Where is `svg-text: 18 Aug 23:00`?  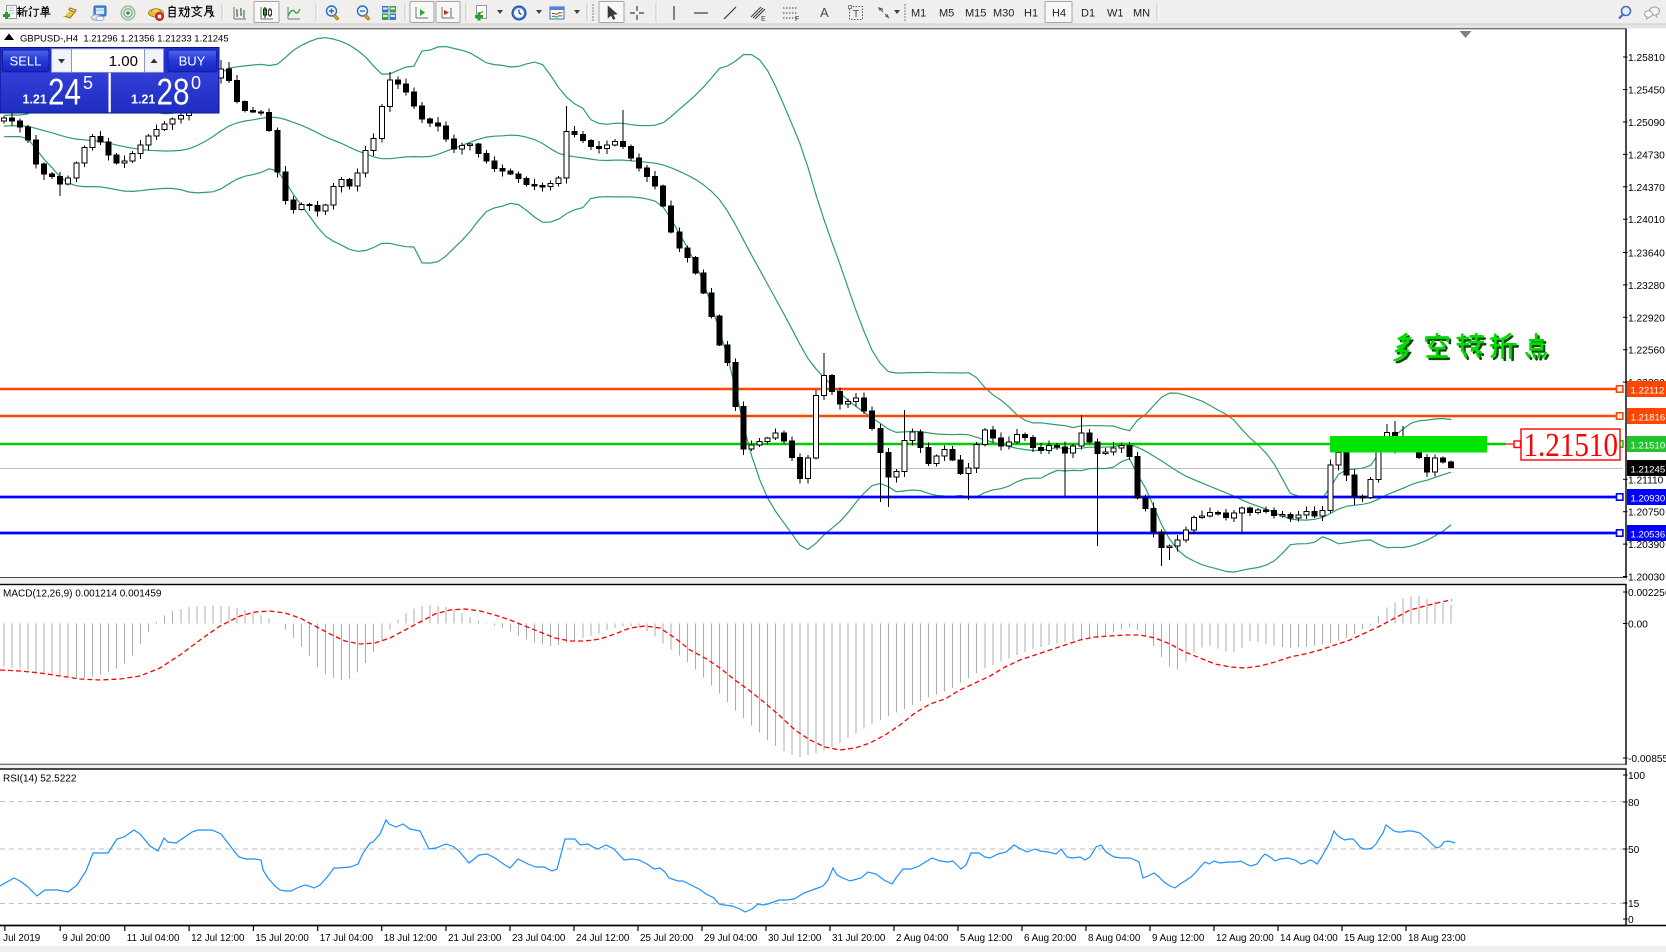
svg-text: 18 Aug 23:00 is located at coordinates (1437, 938).